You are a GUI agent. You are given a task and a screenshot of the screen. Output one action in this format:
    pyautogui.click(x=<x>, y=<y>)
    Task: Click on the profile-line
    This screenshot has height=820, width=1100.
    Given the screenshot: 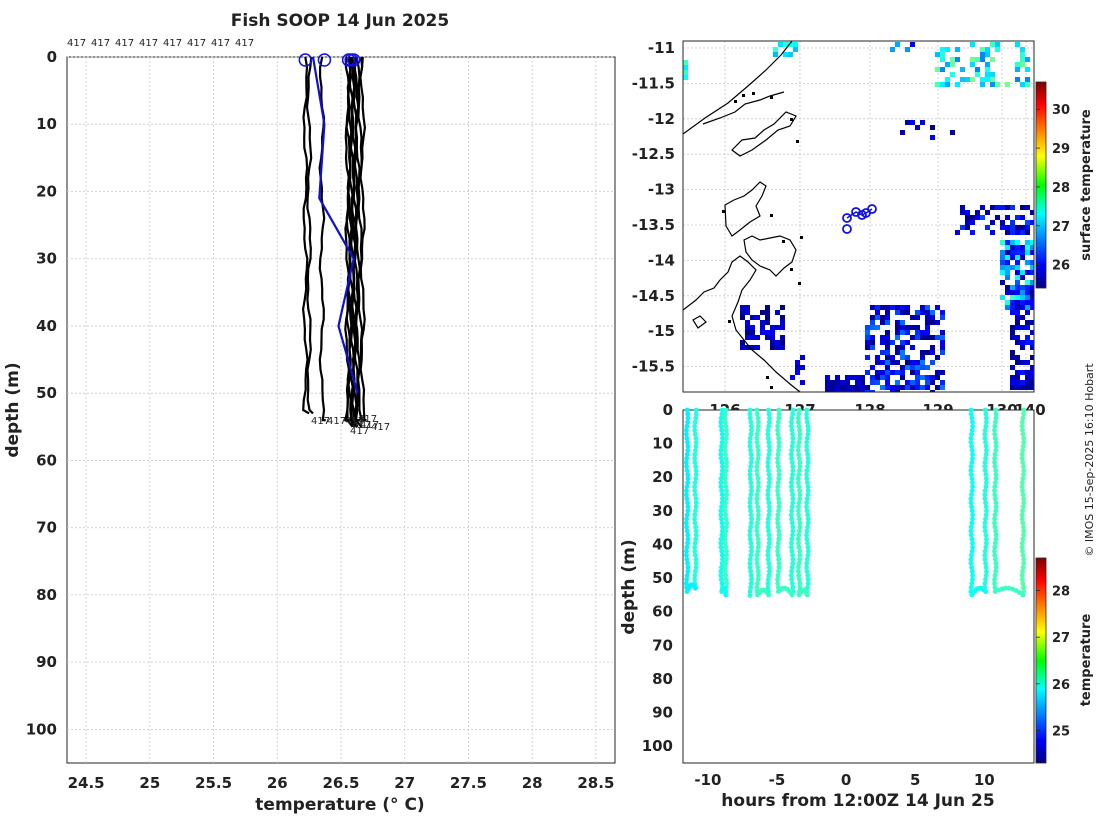 What is the action you would take?
    pyautogui.click(x=356, y=239)
    